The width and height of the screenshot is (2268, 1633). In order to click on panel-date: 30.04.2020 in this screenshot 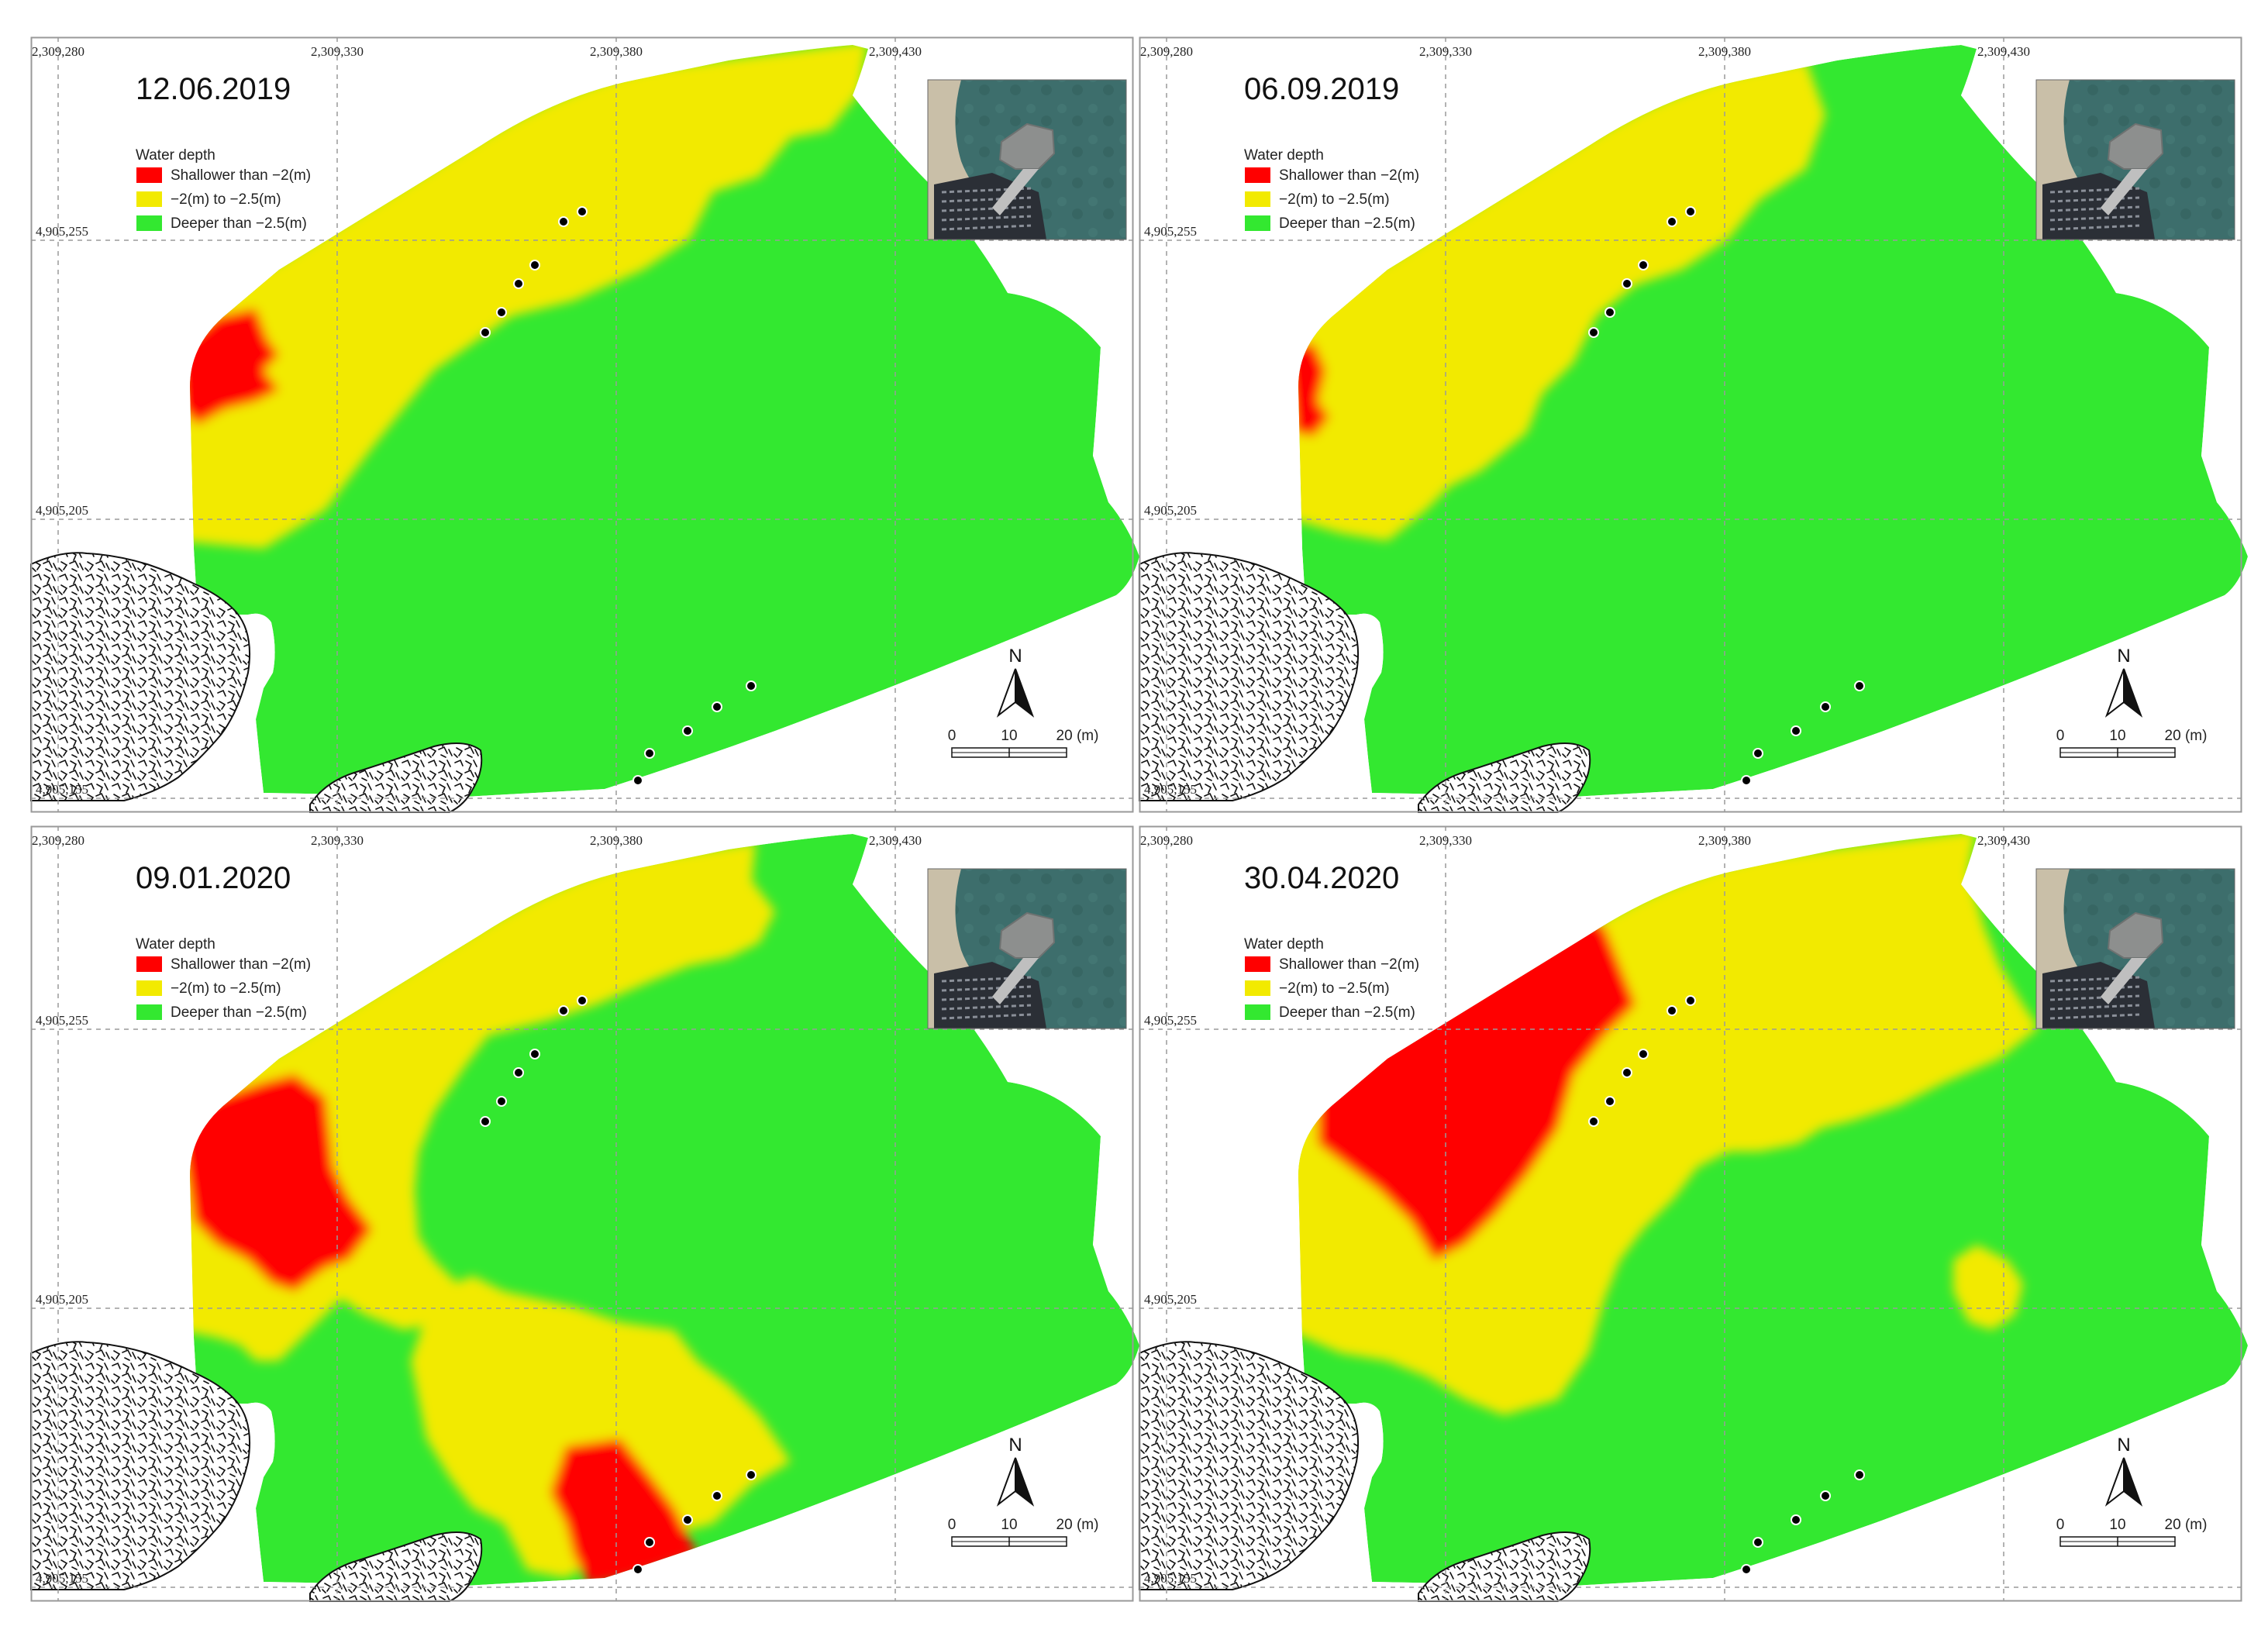, I will do `click(1321, 878)`.